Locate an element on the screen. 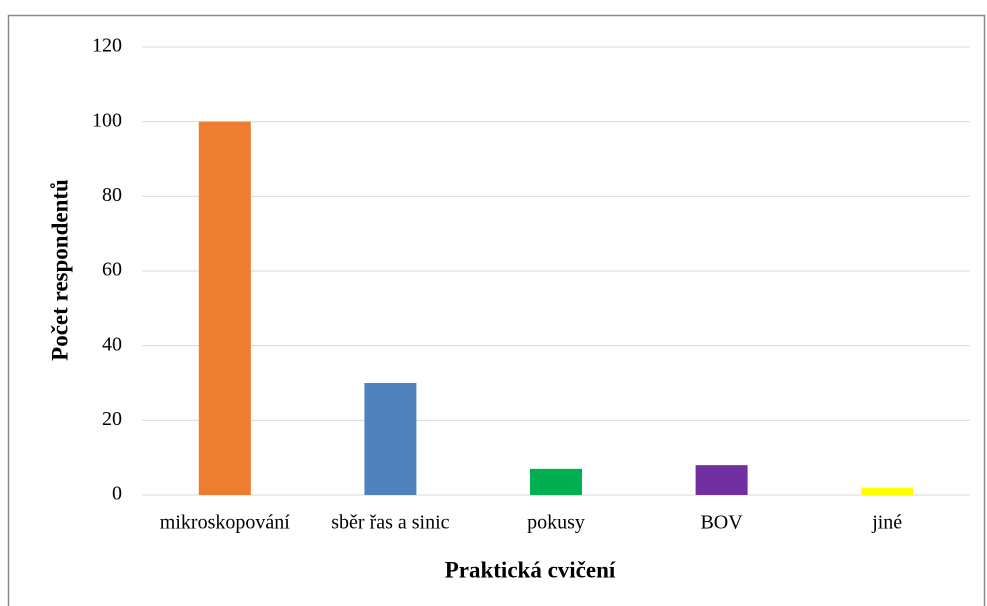  y-tick-label: 100 is located at coordinates (107, 120).